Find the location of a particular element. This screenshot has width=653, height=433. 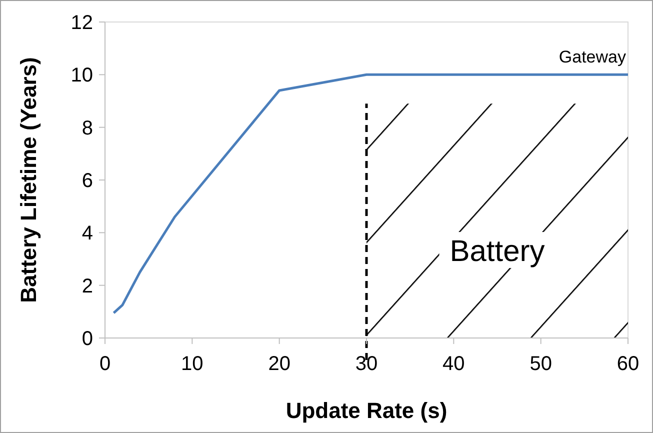

x-tick-label: 40 is located at coordinates (453, 364).